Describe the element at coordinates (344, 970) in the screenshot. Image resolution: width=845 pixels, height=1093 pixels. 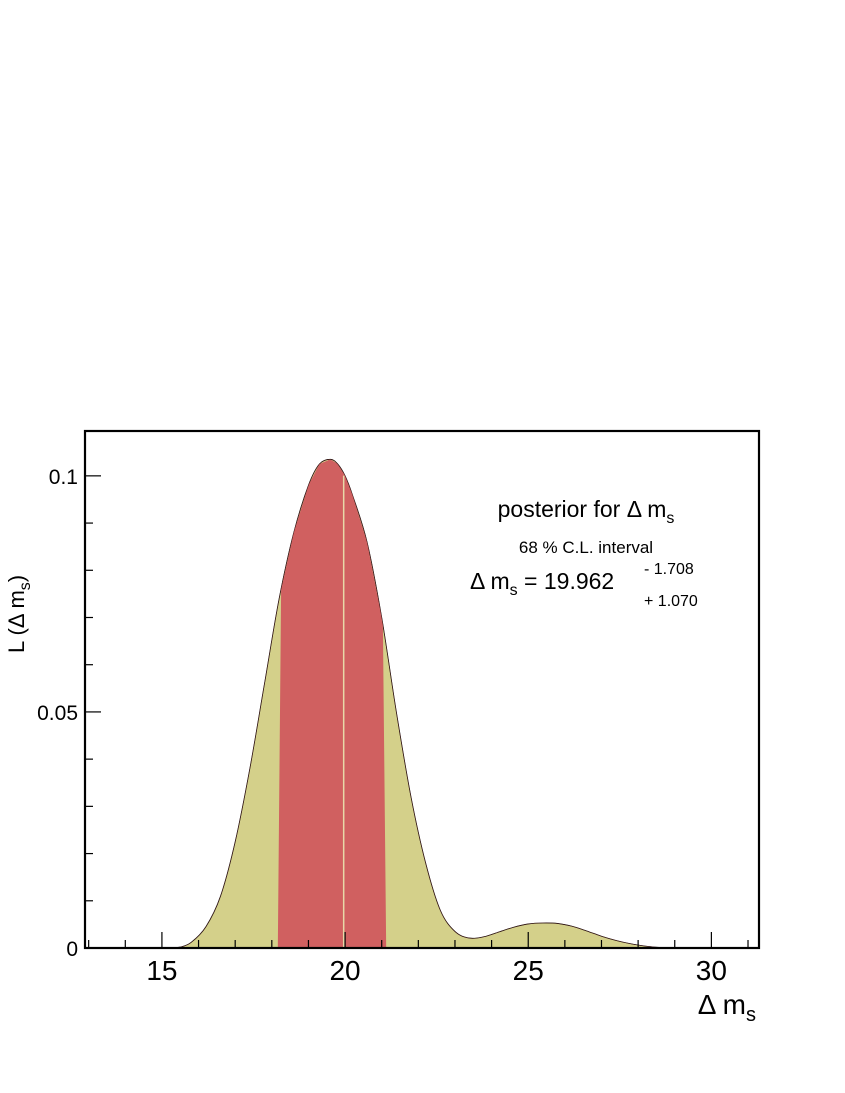
I see `x-tick-label: 20` at that location.